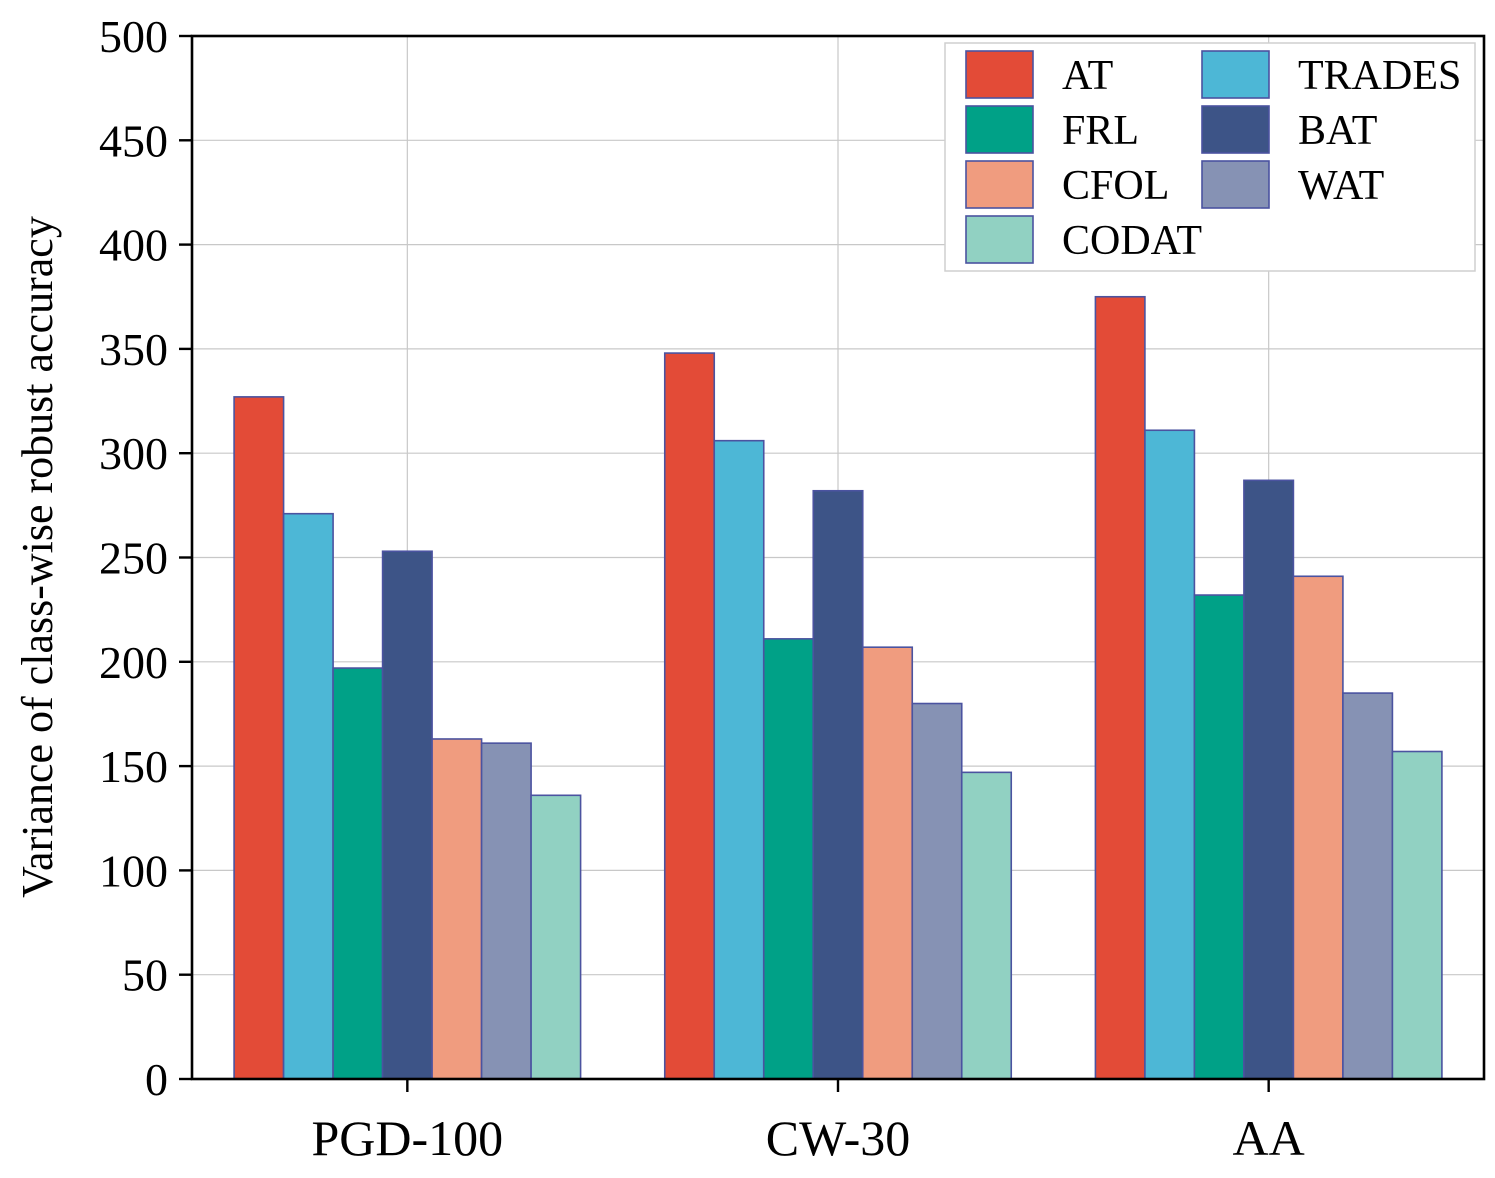 Image resolution: width=1495 pixels, height=1178 pixels. I want to click on y-tick-label: 400, so click(133, 245).